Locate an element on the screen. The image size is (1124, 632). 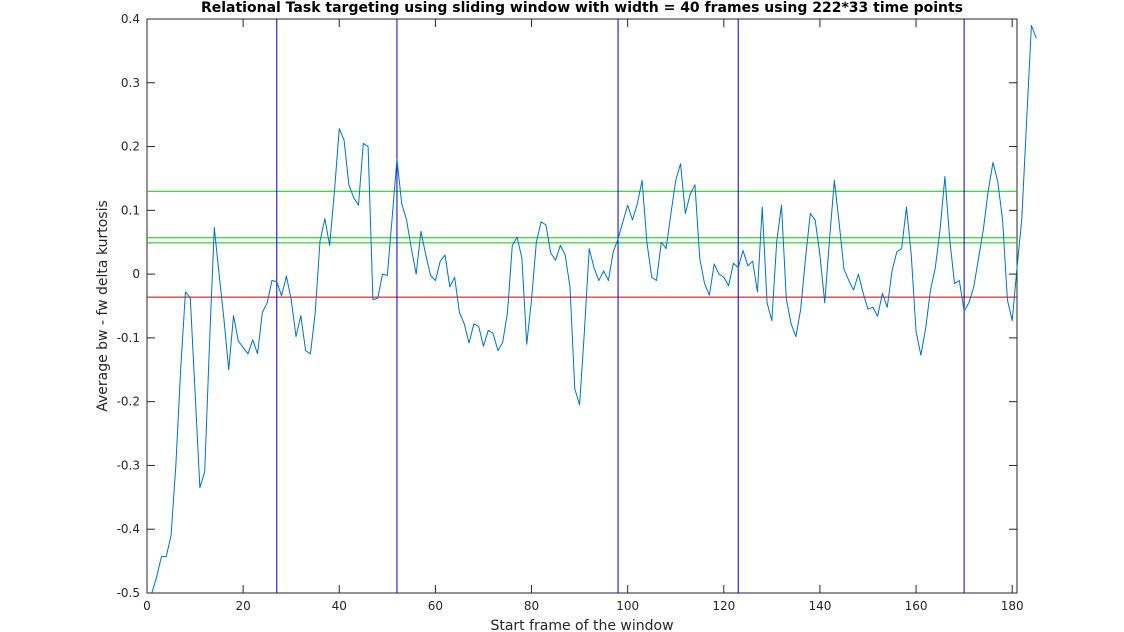
y-tick-label: -0.5 is located at coordinates (128, 593).